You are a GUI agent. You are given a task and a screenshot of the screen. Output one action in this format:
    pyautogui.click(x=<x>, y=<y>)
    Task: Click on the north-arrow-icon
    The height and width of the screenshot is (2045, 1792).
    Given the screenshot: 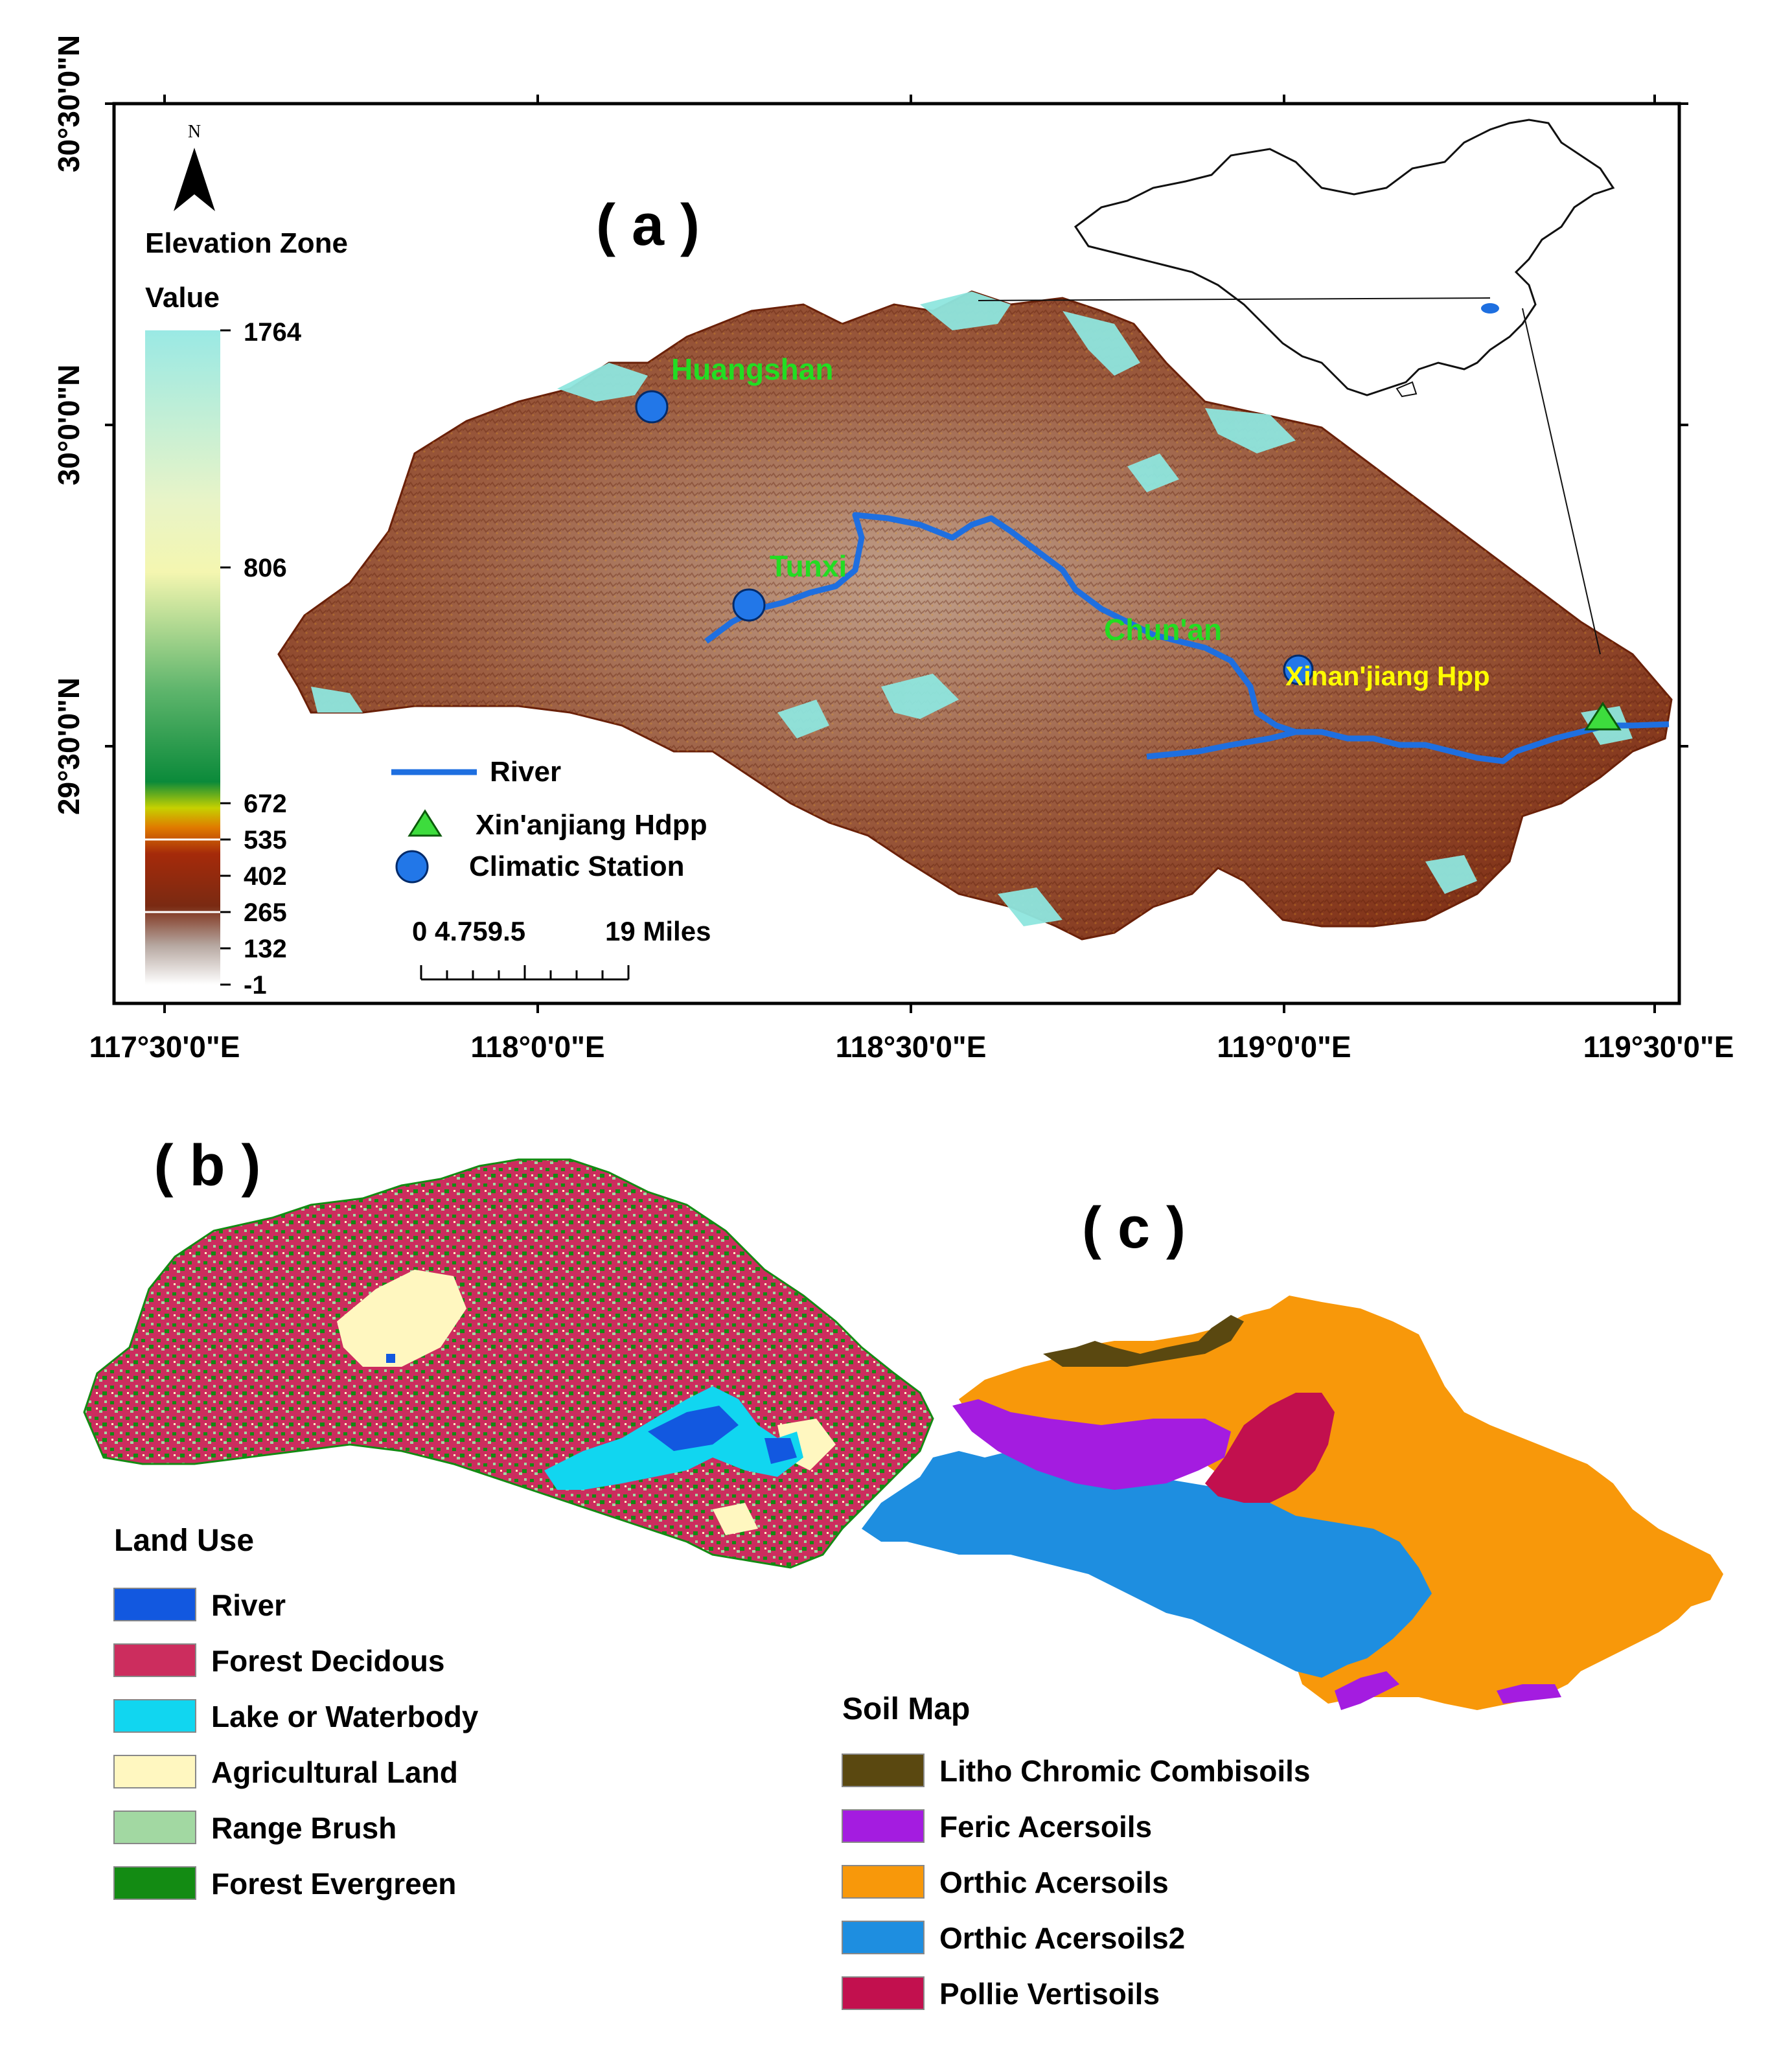 What is the action you would take?
    pyautogui.click(x=195, y=179)
    